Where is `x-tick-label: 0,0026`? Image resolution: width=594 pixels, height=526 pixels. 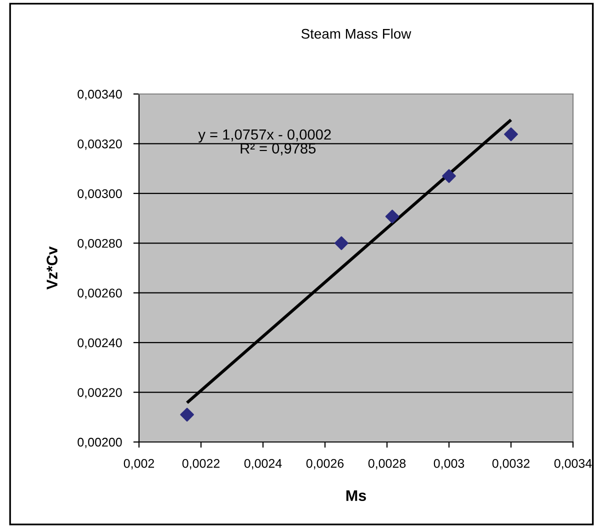 x-tick-label: 0,0026 is located at coordinates (325, 464).